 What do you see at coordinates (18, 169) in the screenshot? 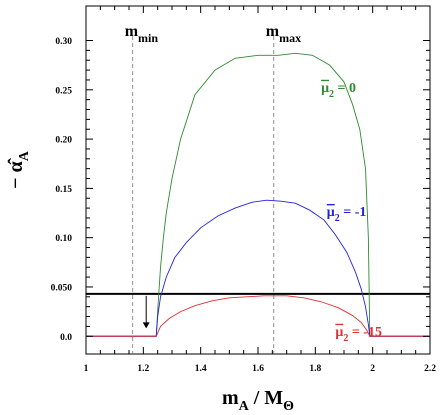
I see `y-axis-title: − α̂A` at bounding box center [18, 169].